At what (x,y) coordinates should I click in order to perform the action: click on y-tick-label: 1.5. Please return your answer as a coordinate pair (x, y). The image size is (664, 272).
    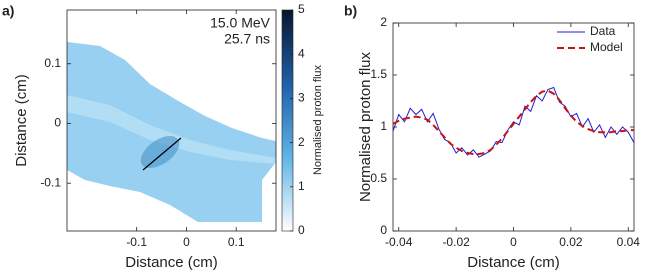
    Looking at the image, I should click on (378, 74).